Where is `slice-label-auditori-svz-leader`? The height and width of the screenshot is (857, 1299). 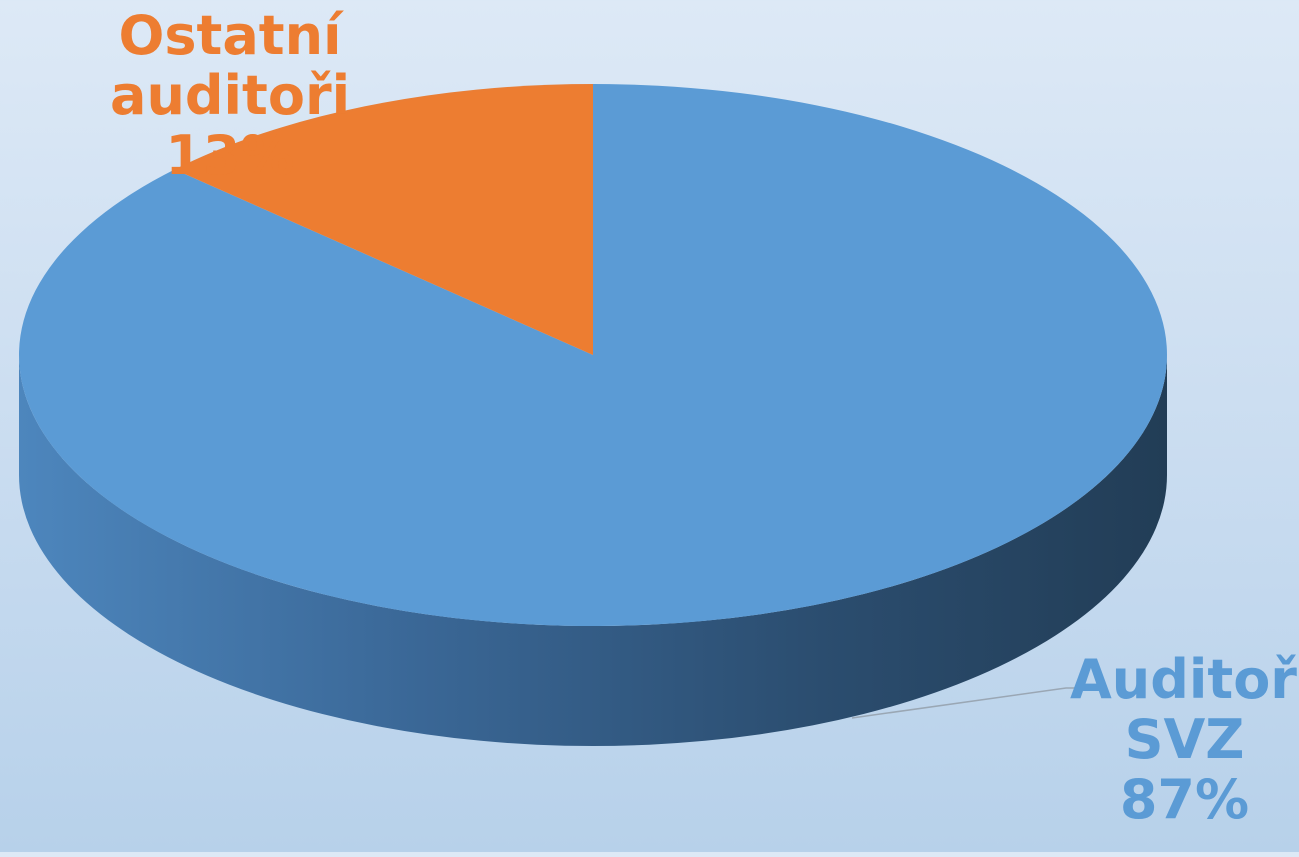
slice-label-auditori-svz-leader is located at coordinates (963, 703).